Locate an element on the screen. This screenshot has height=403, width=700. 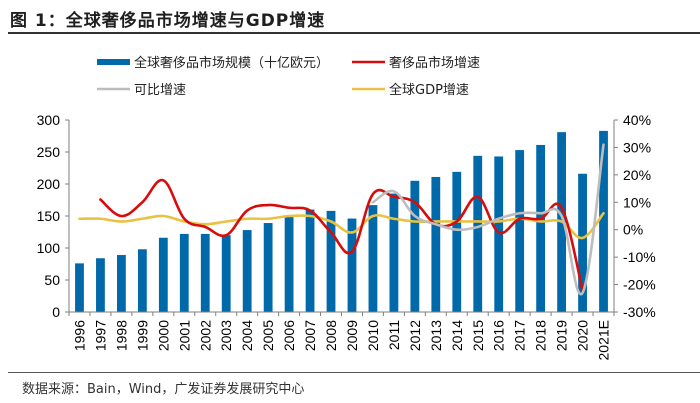
left-tick-label: 250 is located at coordinates (49, 152).